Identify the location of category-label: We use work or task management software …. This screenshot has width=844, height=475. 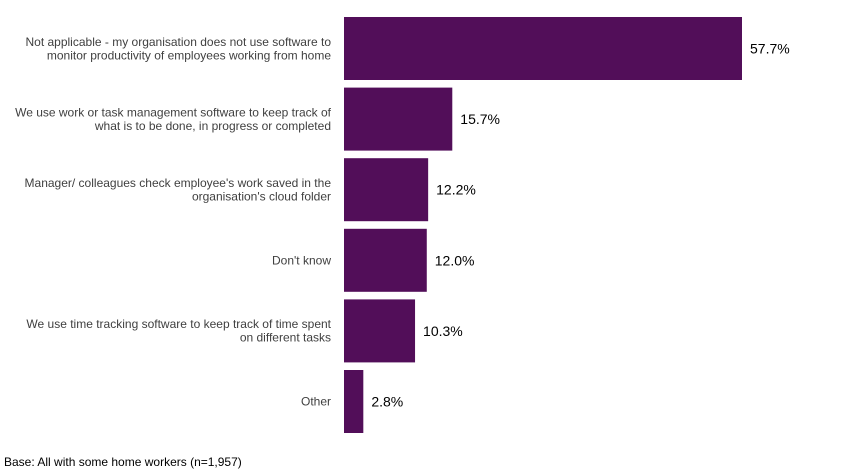
(173, 112).